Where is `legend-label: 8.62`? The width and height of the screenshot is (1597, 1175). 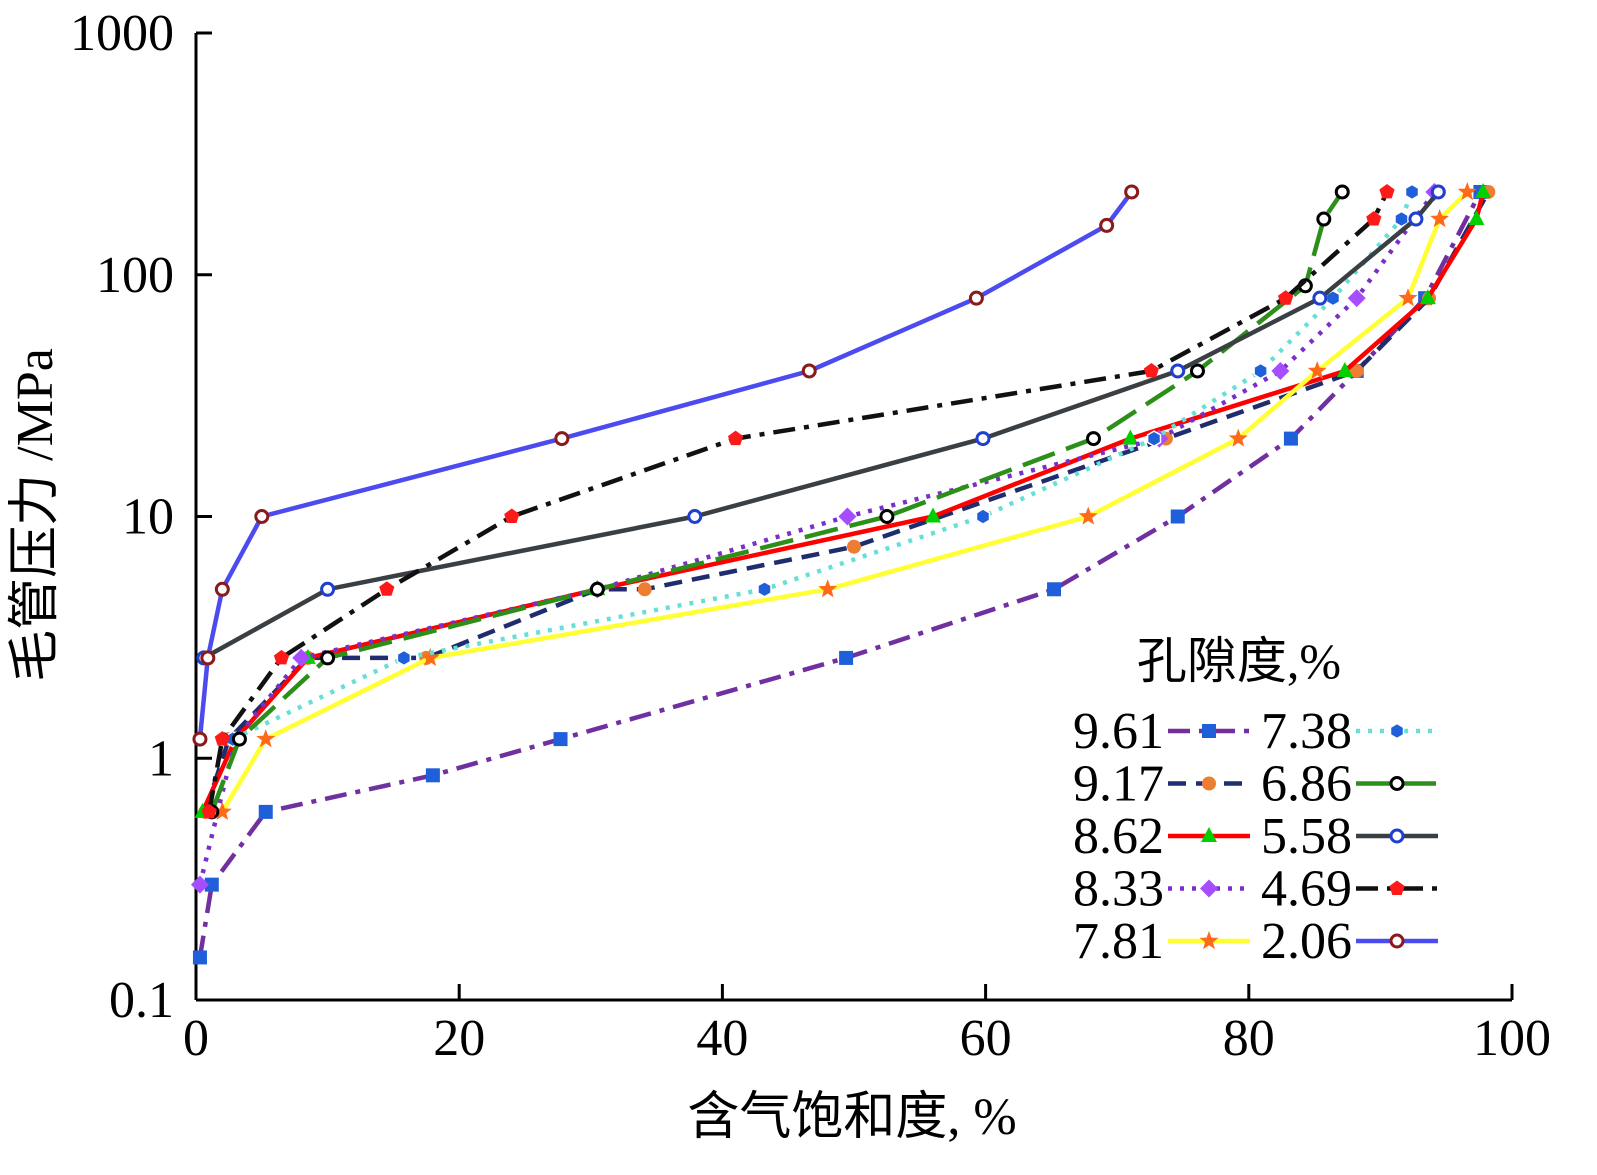 legend-label: 8.62 is located at coordinates (1118, 836).